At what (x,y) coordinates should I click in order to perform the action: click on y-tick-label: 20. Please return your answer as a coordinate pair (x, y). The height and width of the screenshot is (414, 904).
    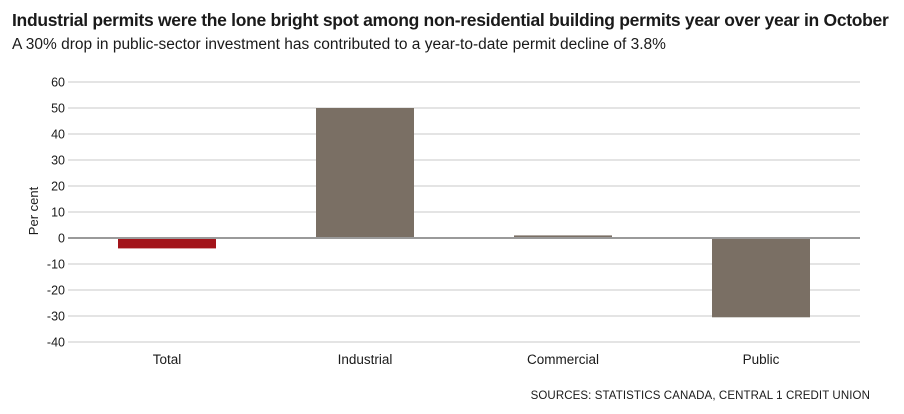
    Looking at the image, I should click on (58, 187).